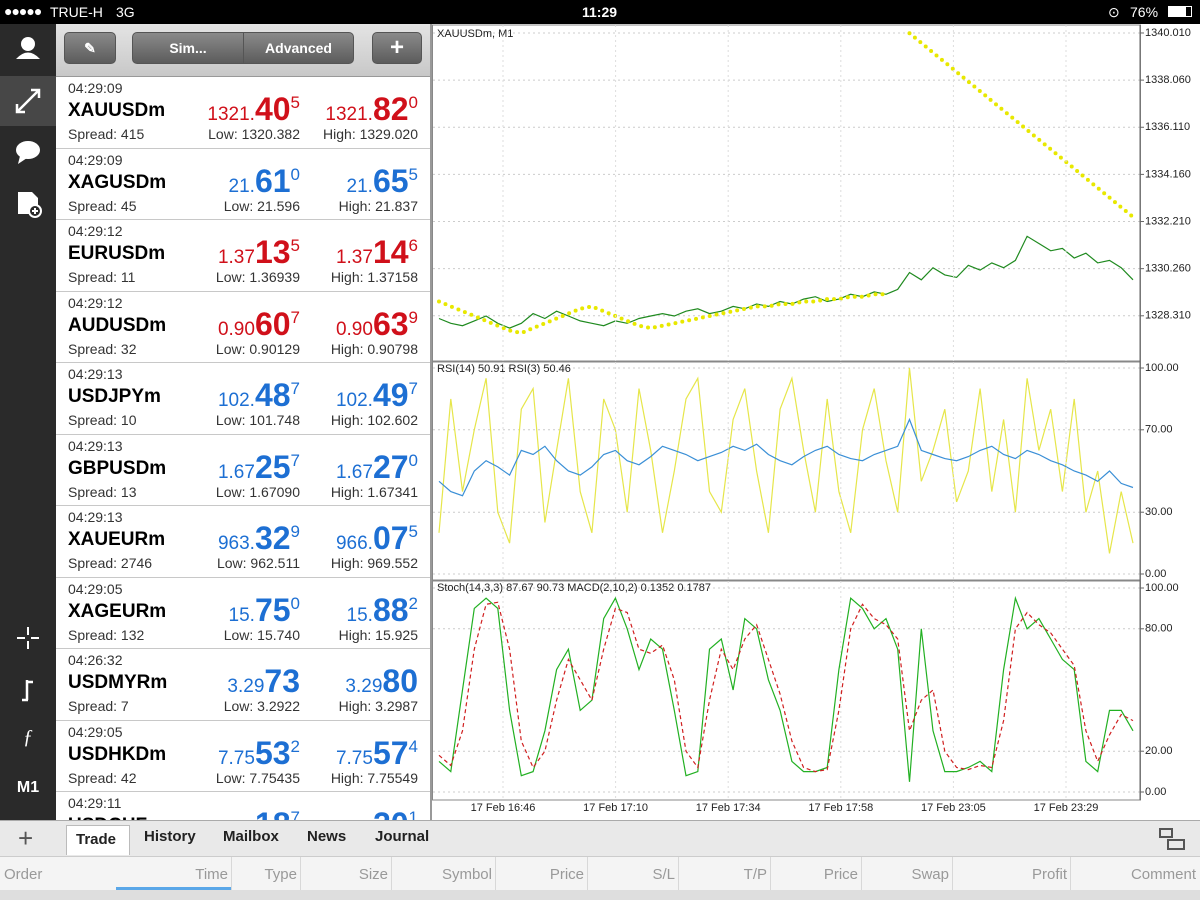  I want to click on quote-spread: Spread: 2746, so click(110, 563).